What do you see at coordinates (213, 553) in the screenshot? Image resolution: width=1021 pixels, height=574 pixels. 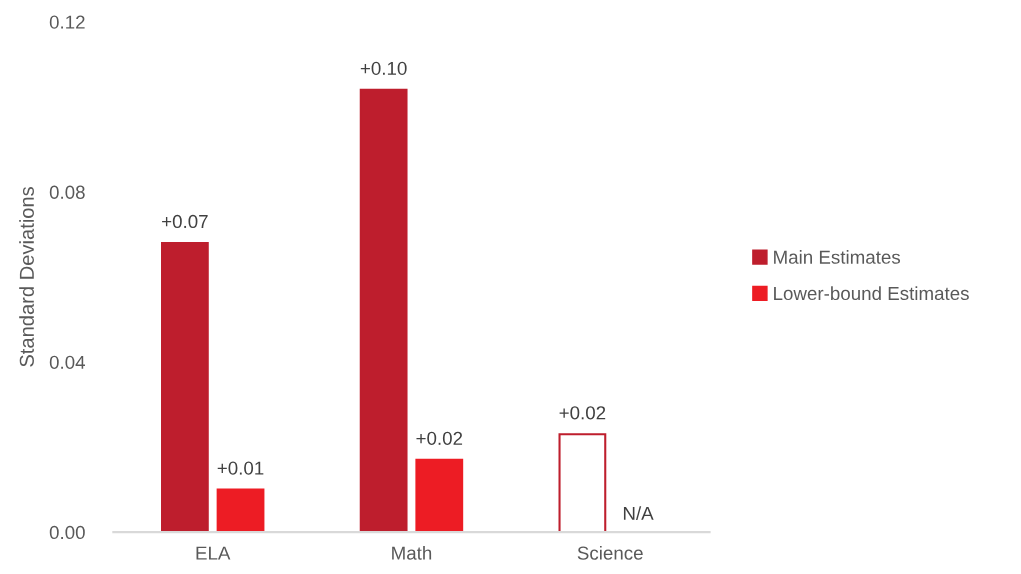 I see `x-tick-label: ELA` at bounding box center [213, 553].